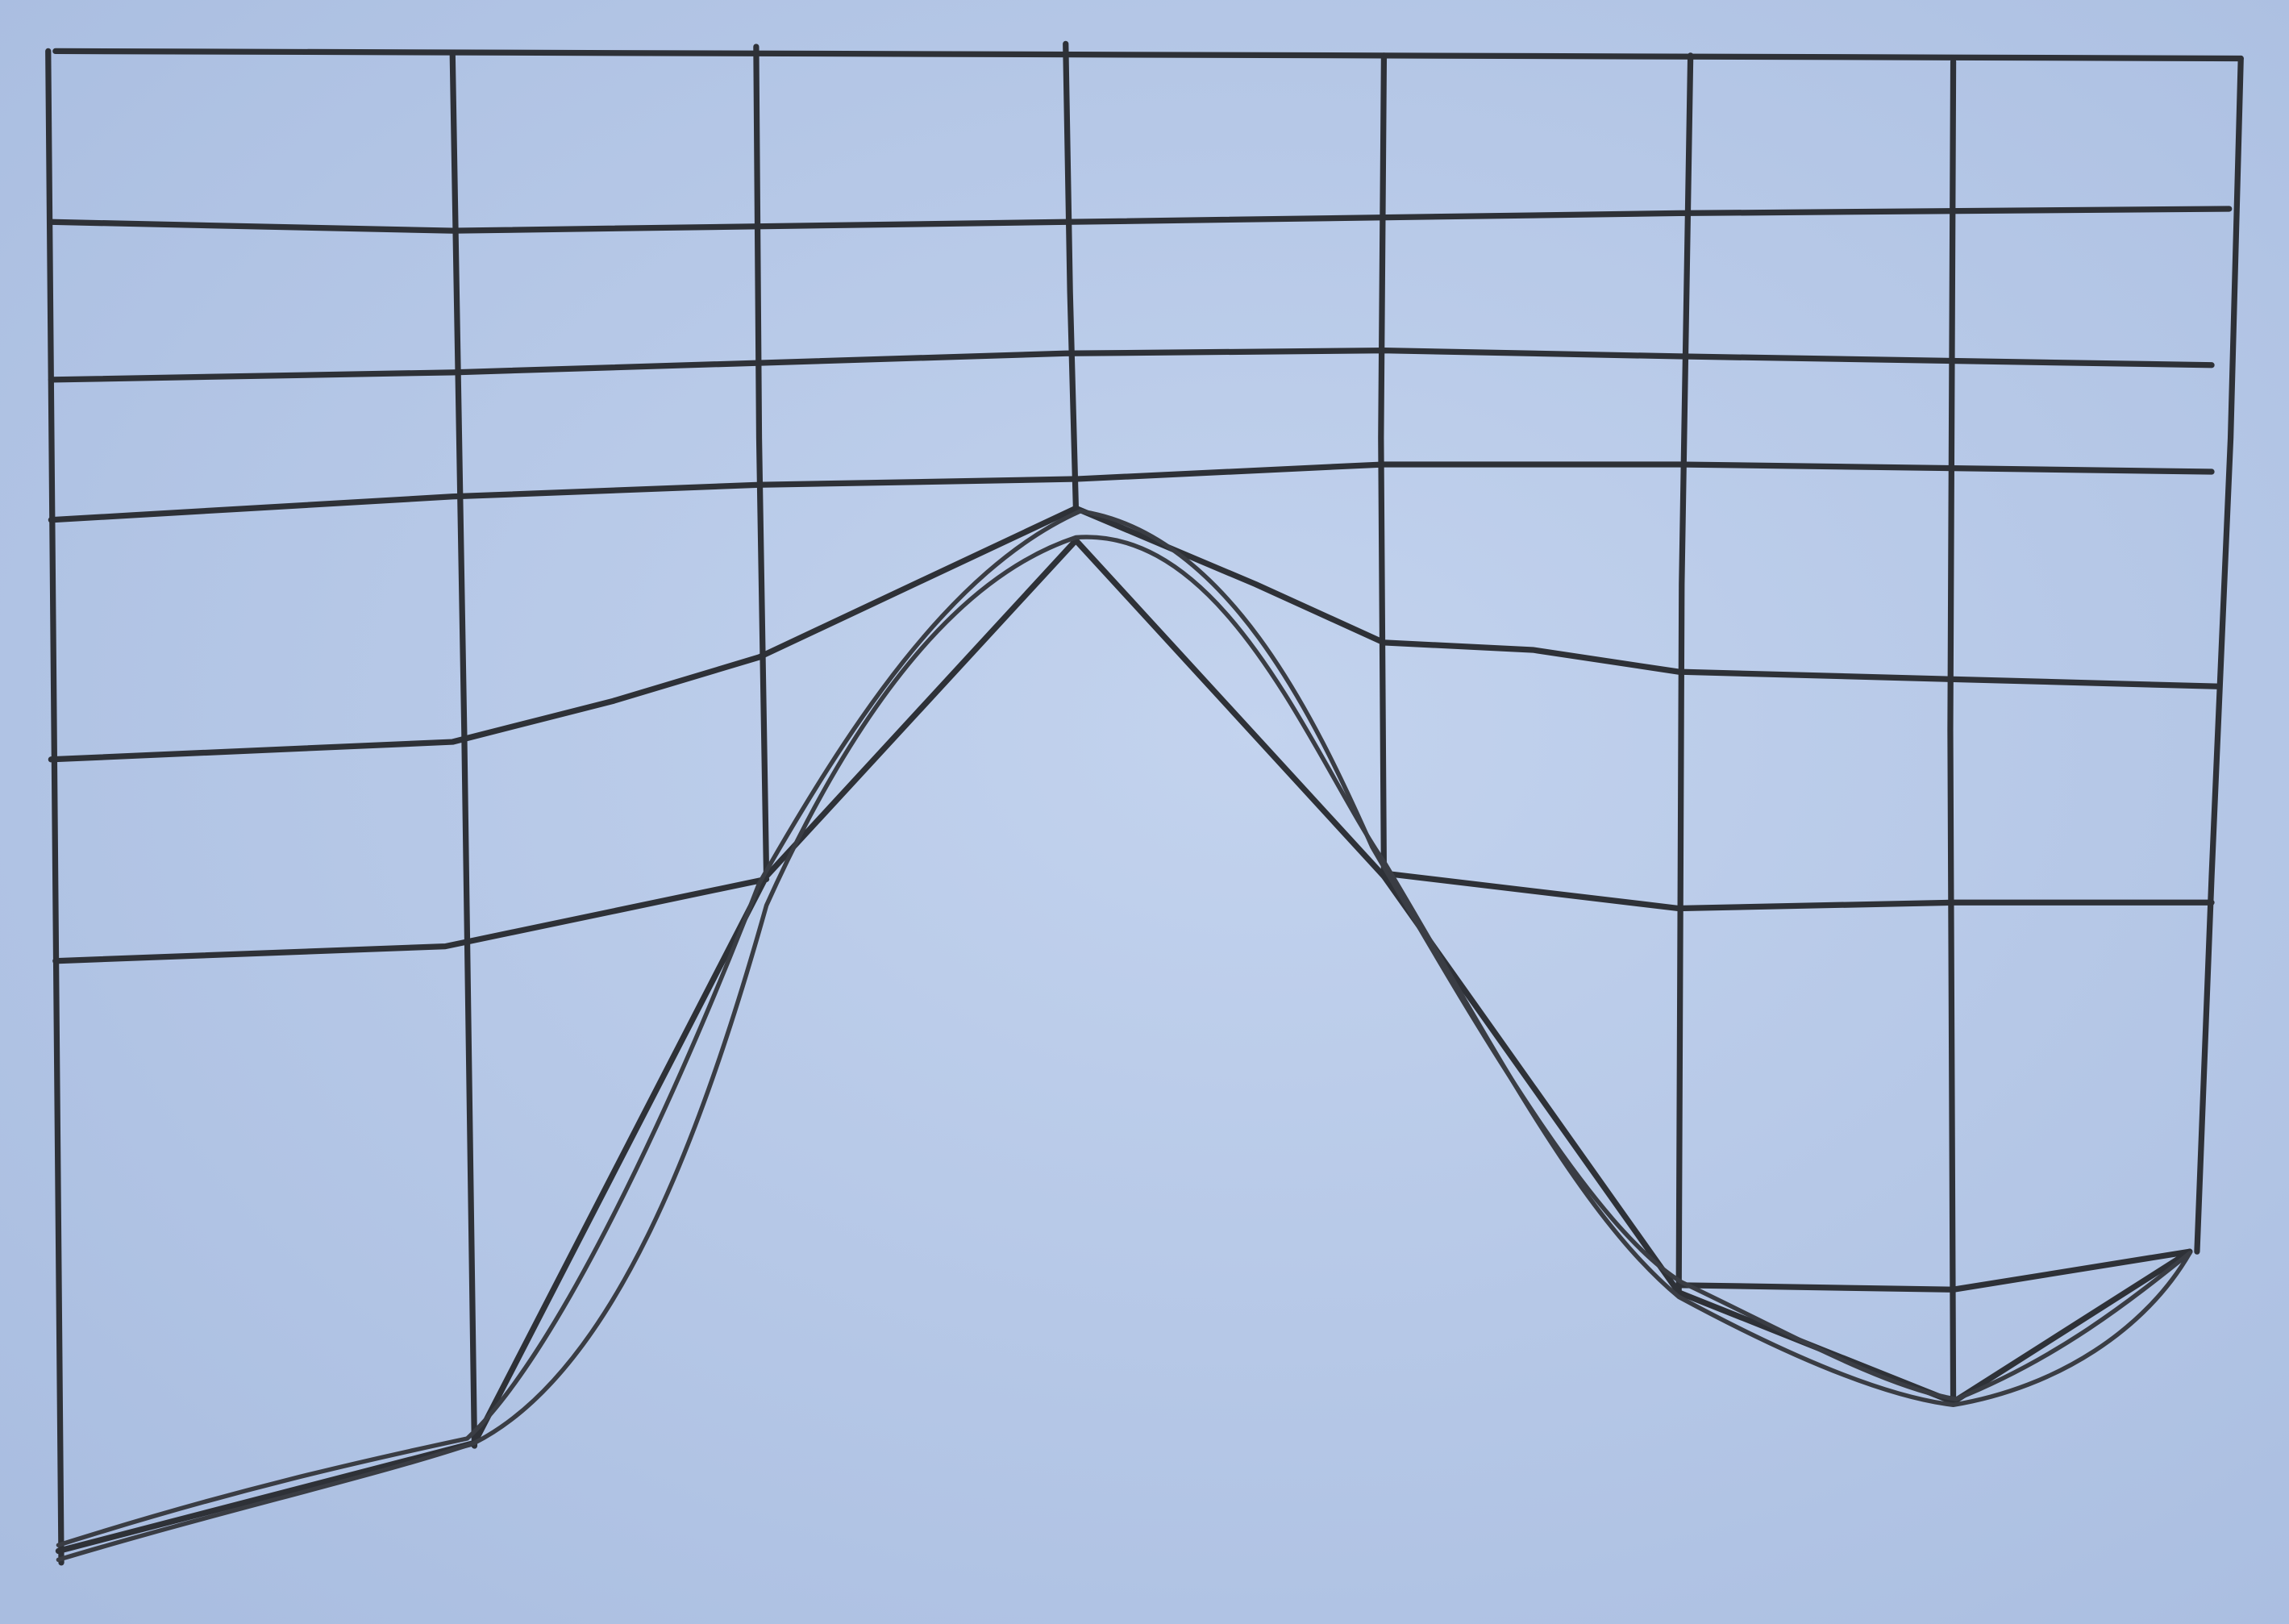  Describe the element at coordinates (55, 807) in the screenshot. I see `left-line` at that location.